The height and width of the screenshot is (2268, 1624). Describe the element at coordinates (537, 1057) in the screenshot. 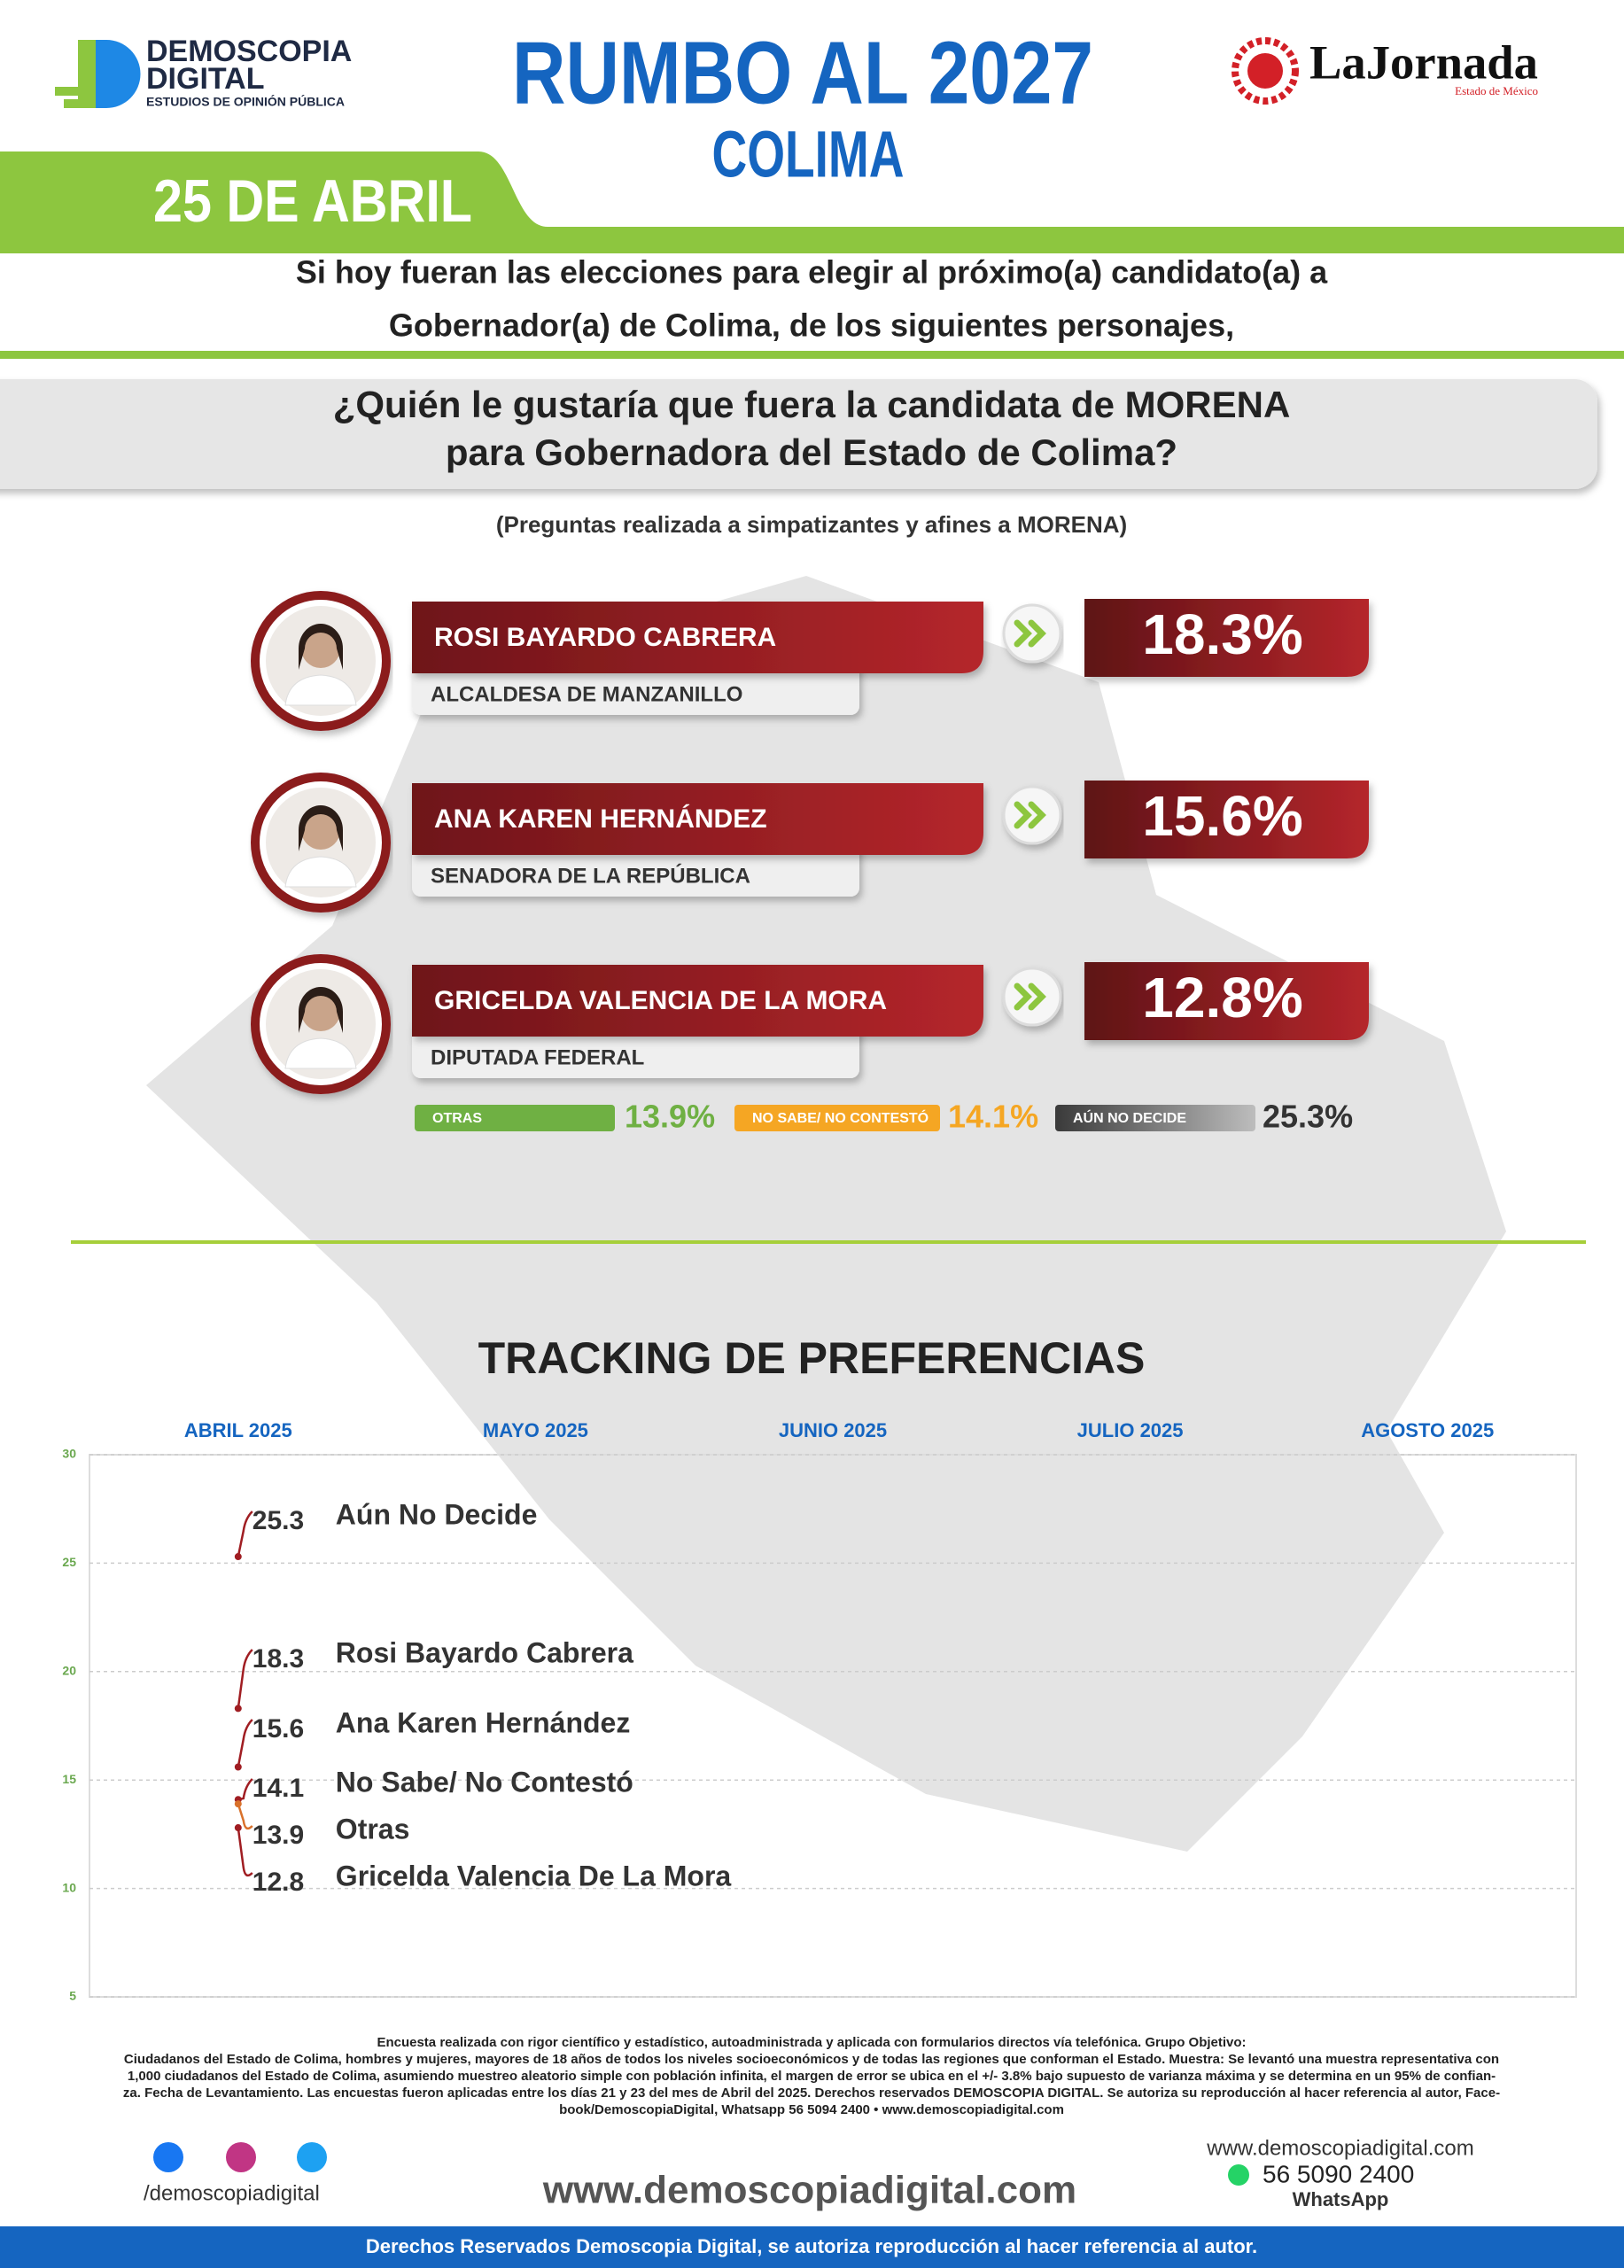

I see `candidate-role: DIPUTADA FEDERAL` at that location.